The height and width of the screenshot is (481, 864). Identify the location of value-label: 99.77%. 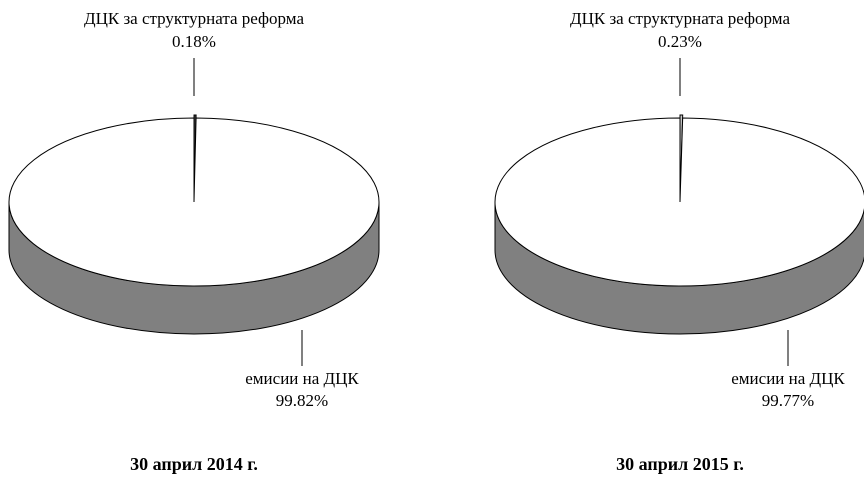
(788, 400).